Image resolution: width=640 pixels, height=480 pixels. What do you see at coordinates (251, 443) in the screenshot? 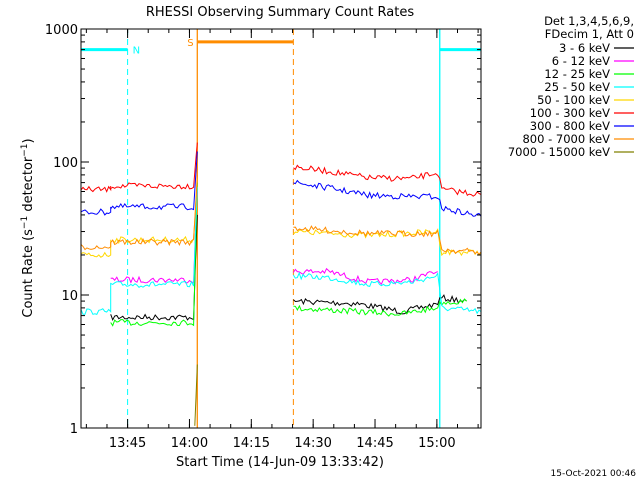
I see `x-tick-label: 14:15` at bounding box center [251, 443].